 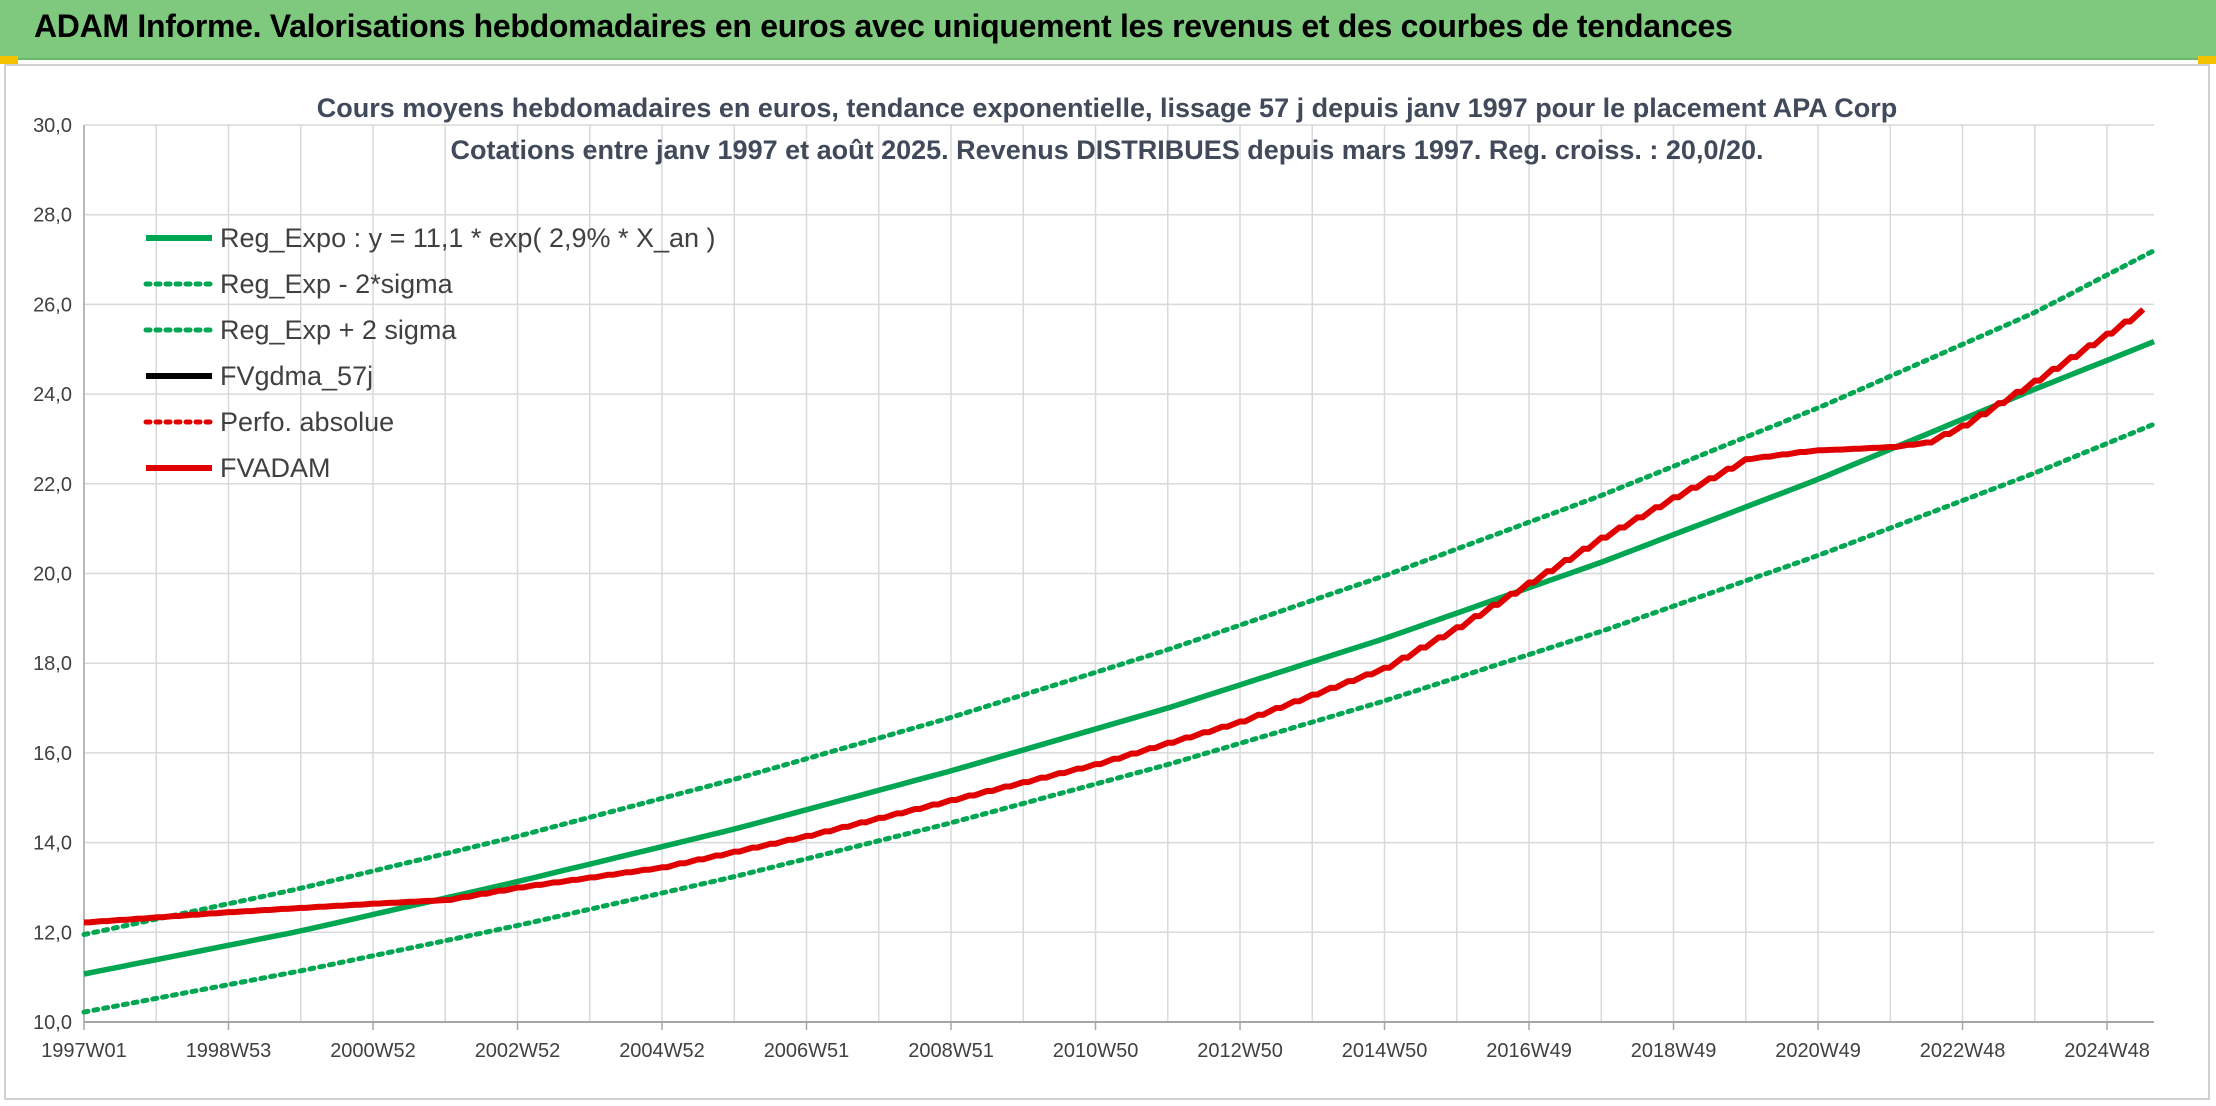 I want to click on legend-label-3: FVgdma_57j, so click(x=296, y=376).